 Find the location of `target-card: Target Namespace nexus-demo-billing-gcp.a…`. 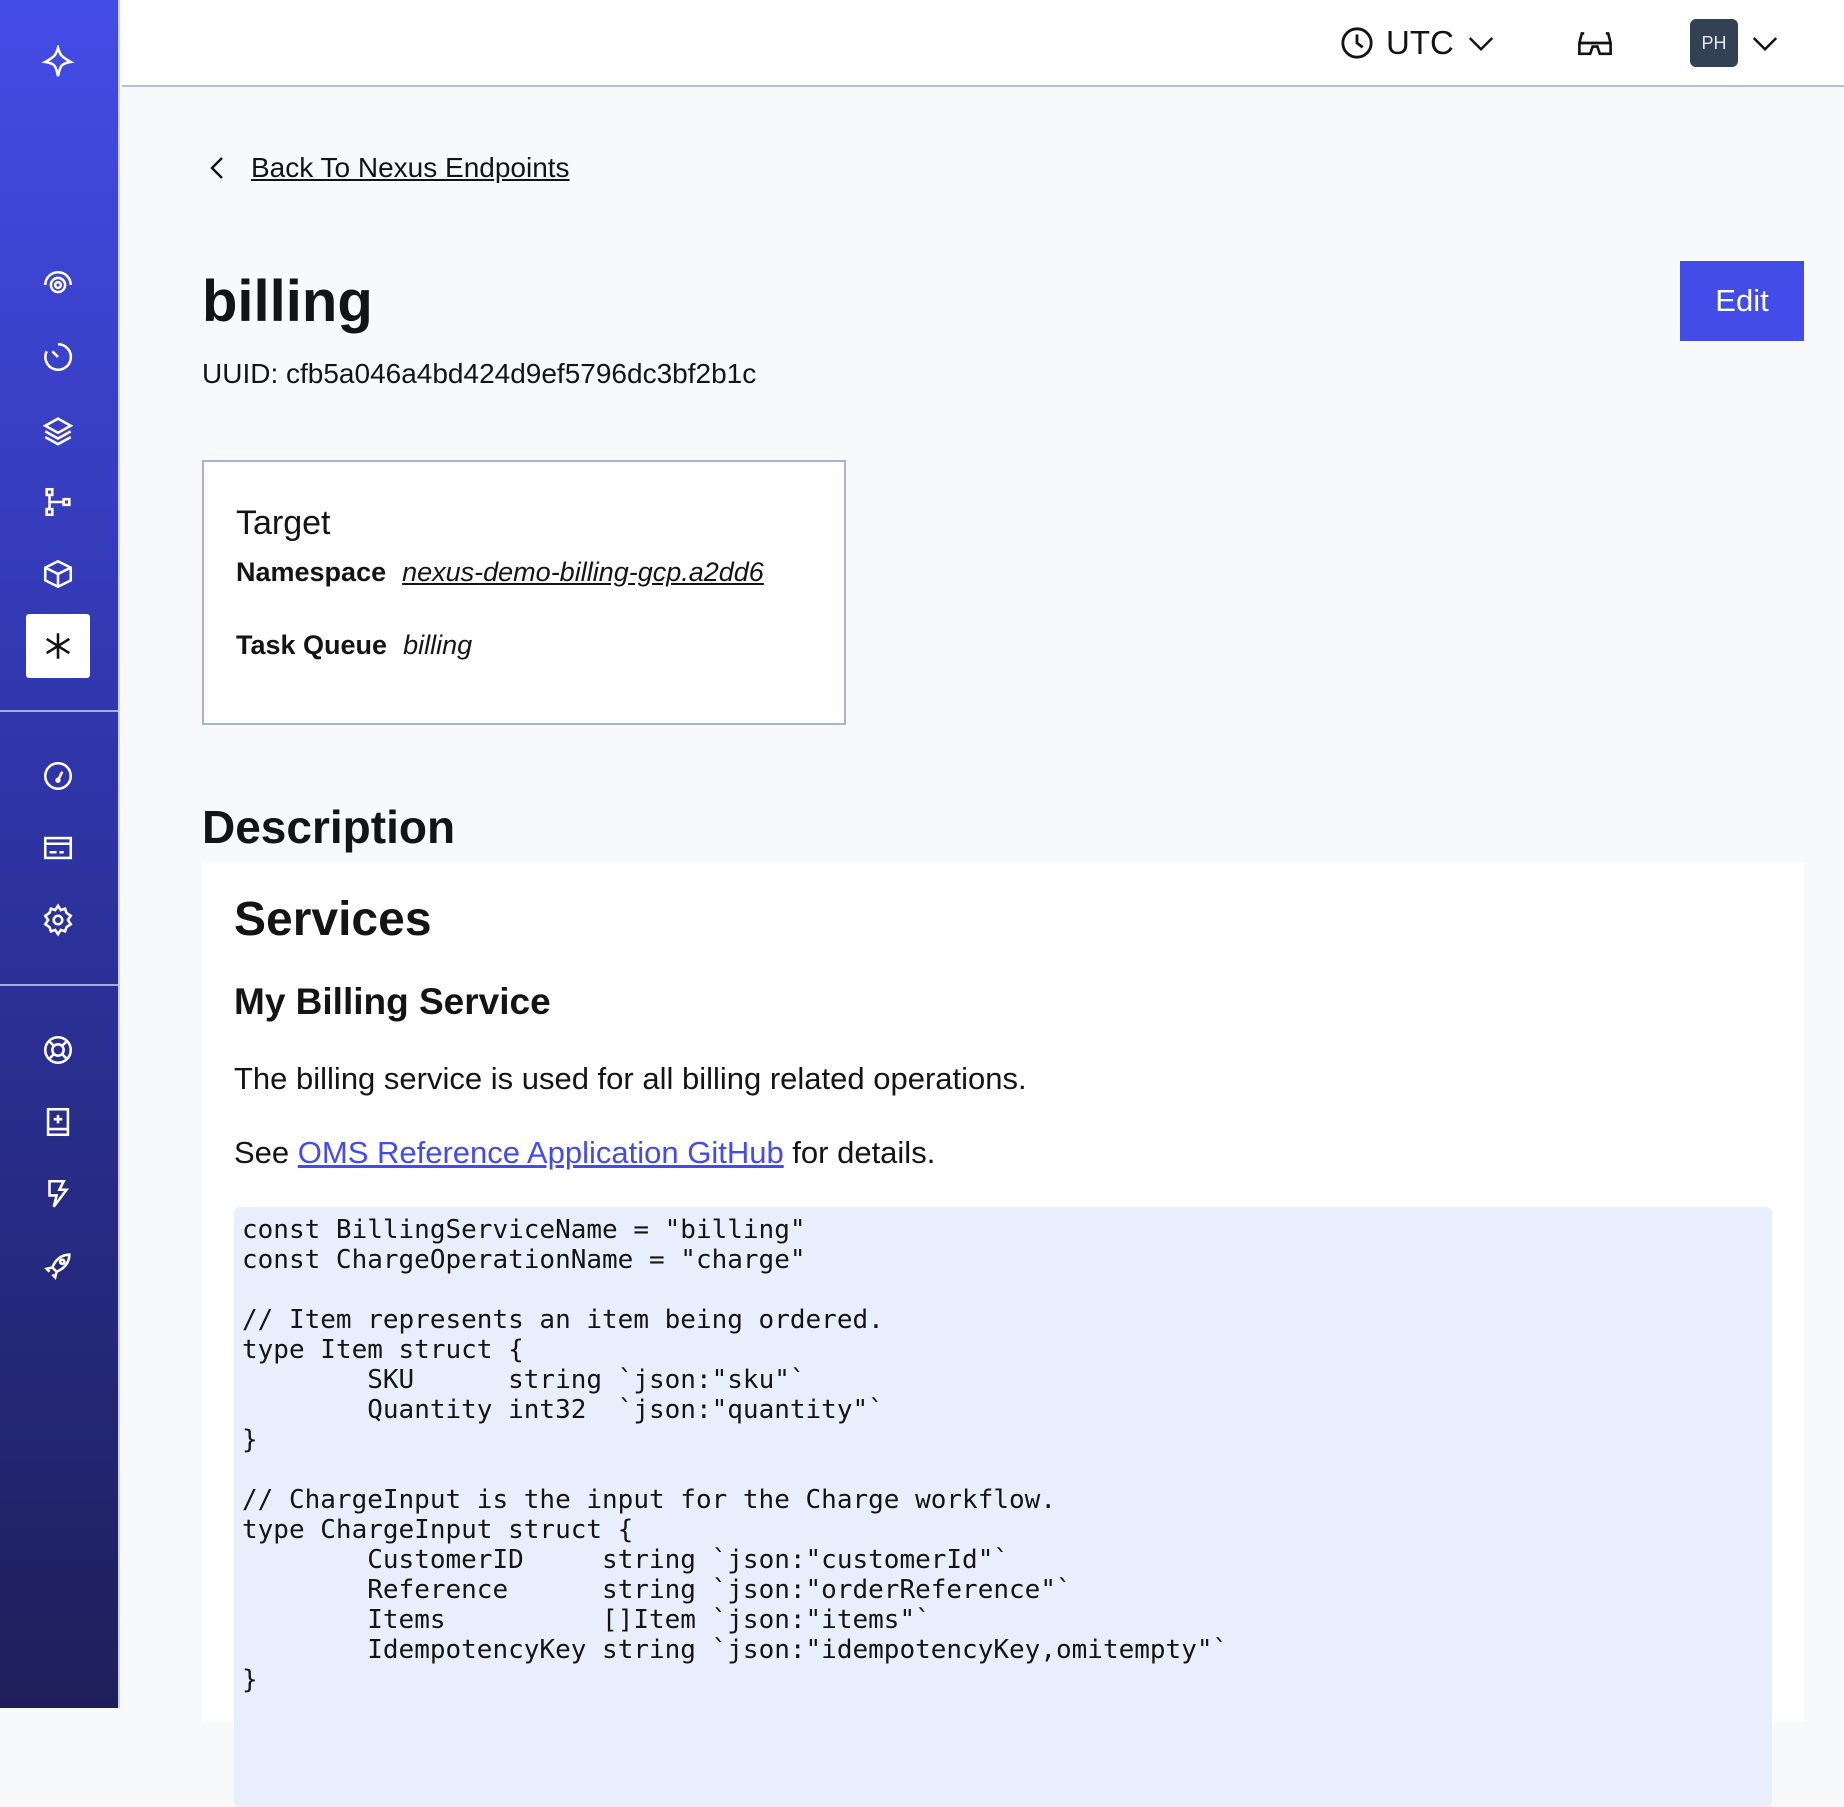

target-card: Target Namespace nexus-demo-billing-gcp.a… is located at coordinates (524, 592).